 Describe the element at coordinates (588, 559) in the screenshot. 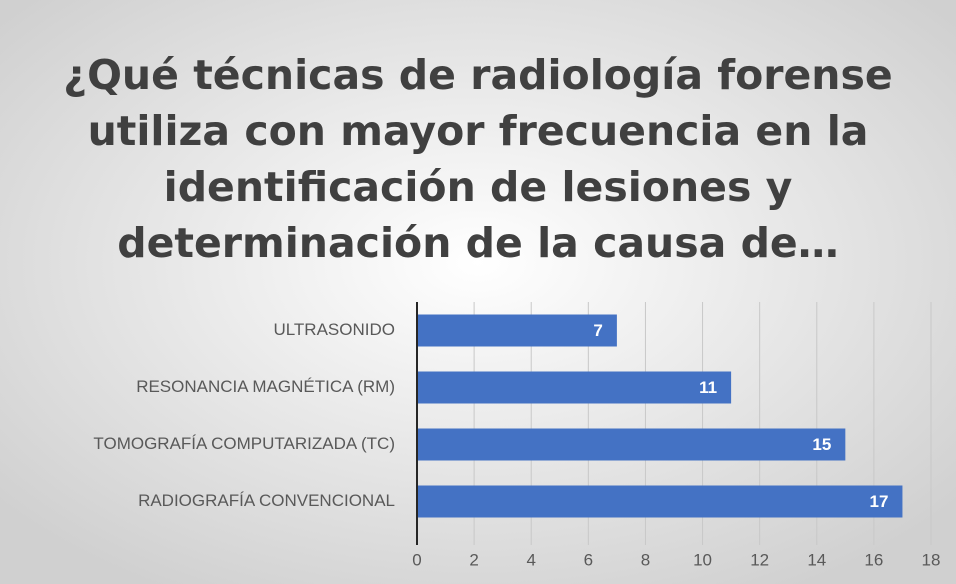

I see `x-tick-label: 6` at that location.